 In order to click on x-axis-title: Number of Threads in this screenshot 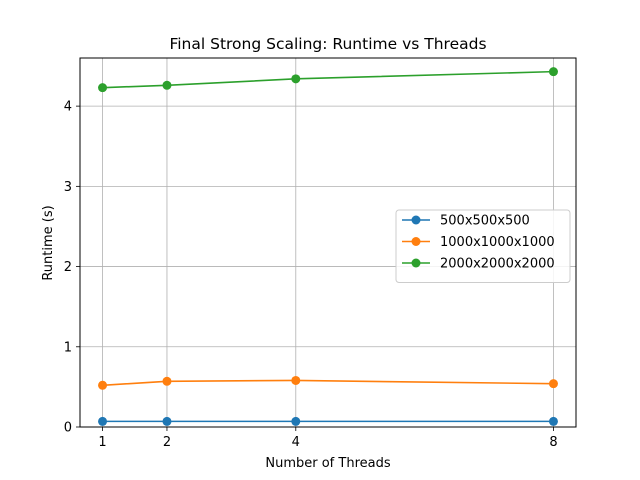, I will do `click(327, 463)`.